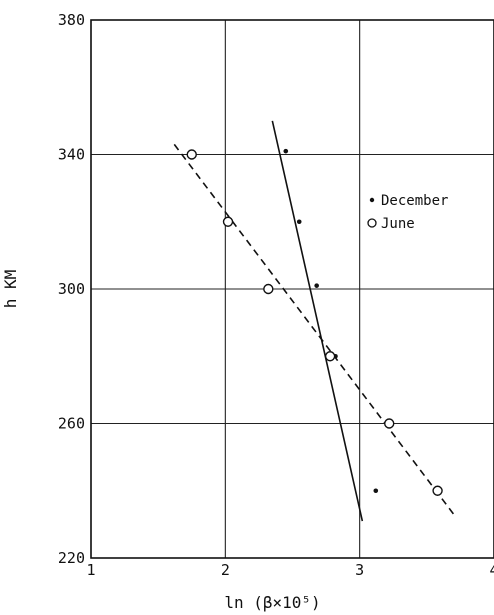 This screenshot has width=494, height=615. Describe the element at coordinates (71, 289) in the screenshot. I see `y-tick-label: 300` at that location.